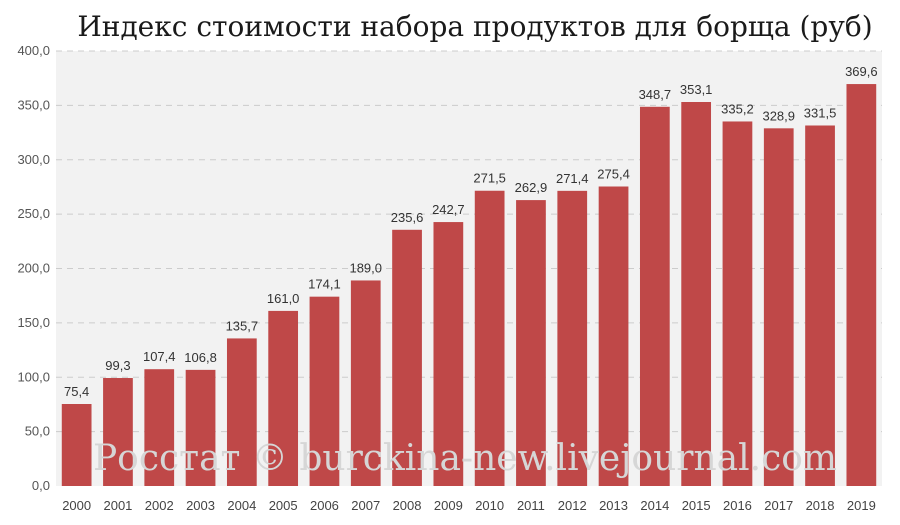 The height and width of the screenshot is (525, 900). What do you see at coordinates (200, 505) in the screenshot?
I see `x-tick-label: 2003` at bounding box center [200, 505].